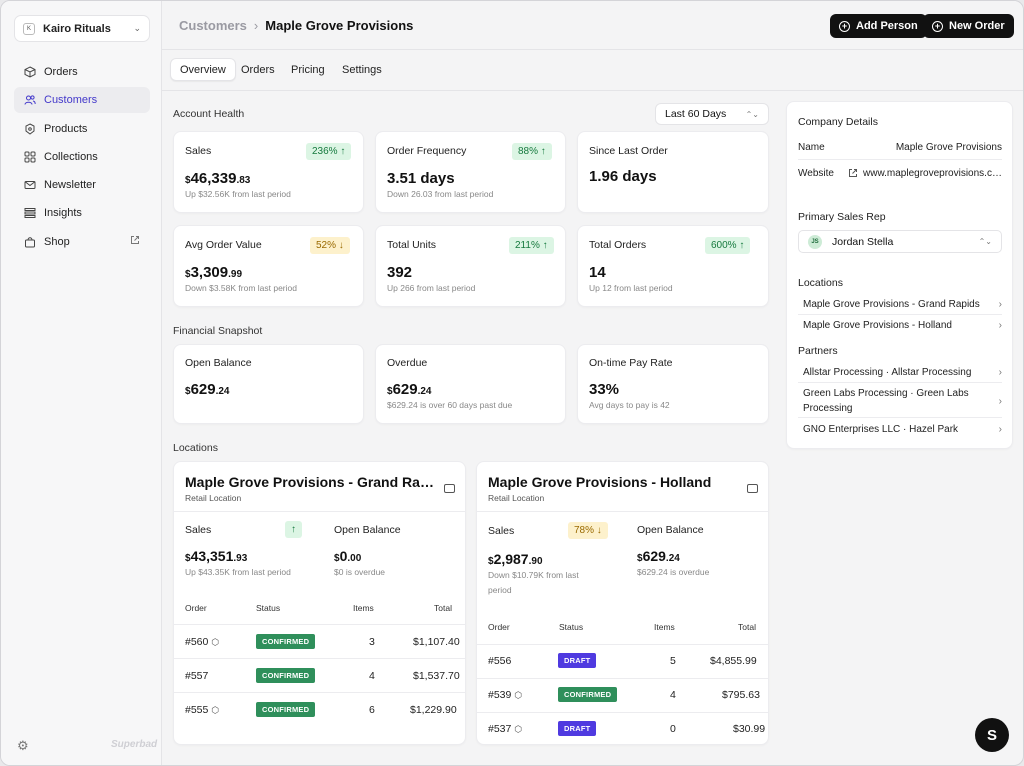 The image size is (1024, 766). Describe the element at coordinates (516, 498) in the screenshot. I see `location-type: Retail Location` at that location.